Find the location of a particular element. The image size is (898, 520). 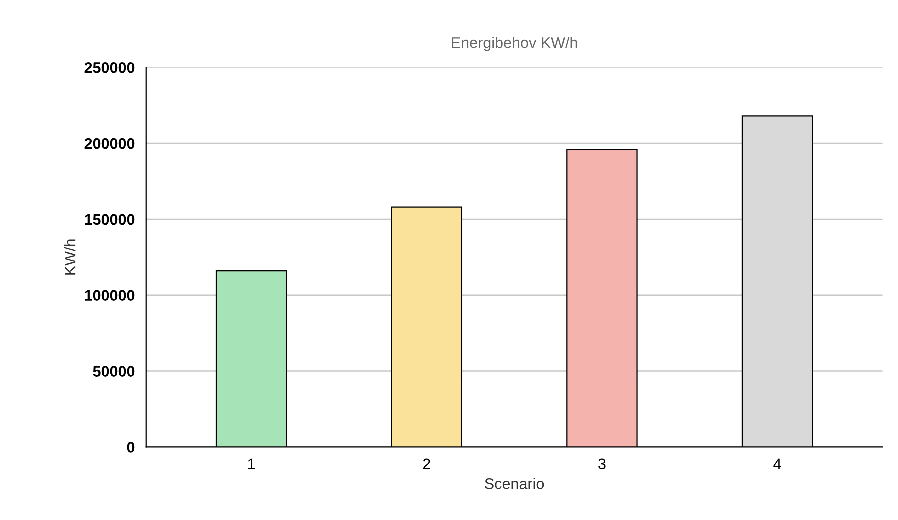

x-tick-label: 3 is located at coordinates (602, 464).